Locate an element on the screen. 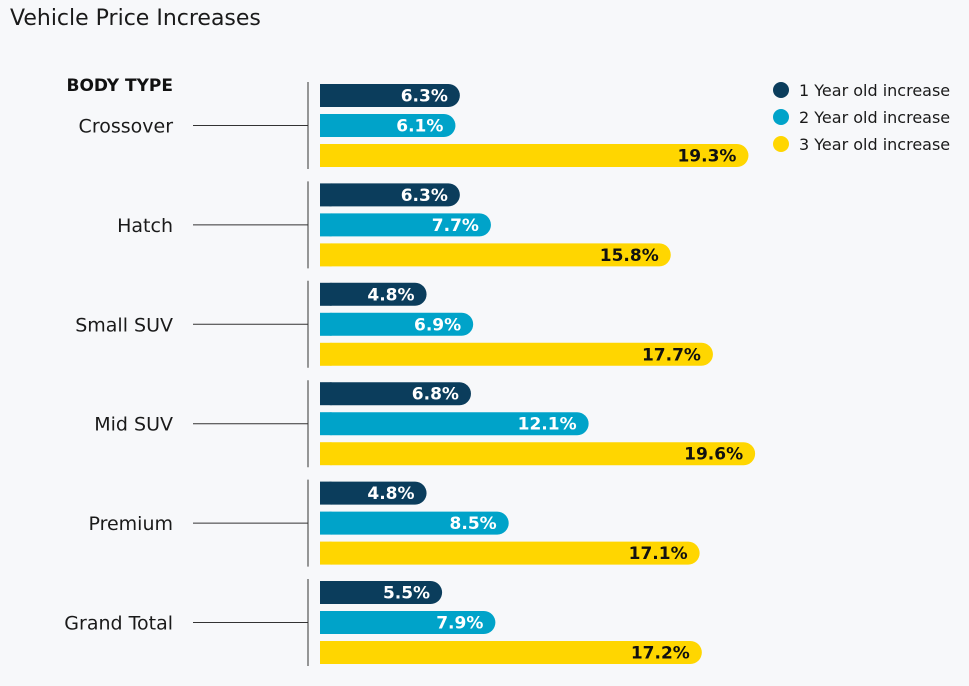  group-heading: BODY TYPE is located at coordinates (120, 86).